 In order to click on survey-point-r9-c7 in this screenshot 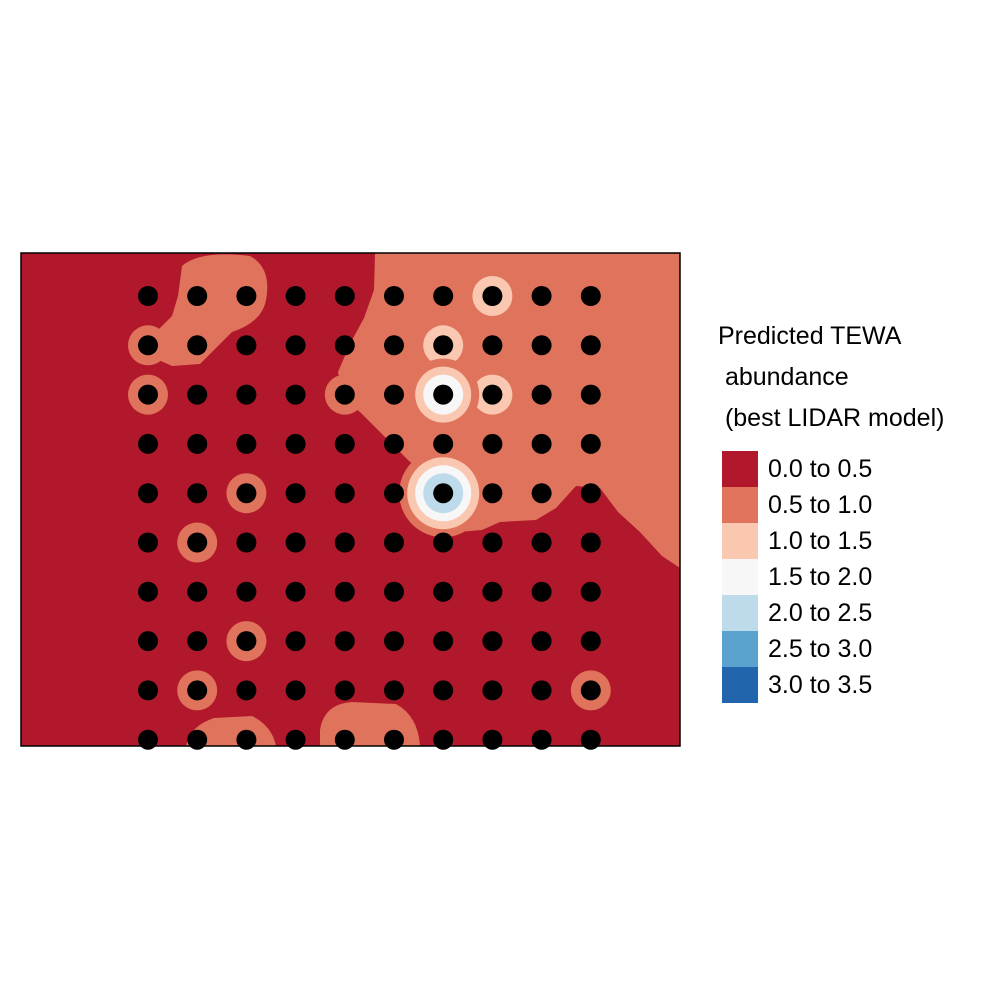, I will do `click(443, 690)`.